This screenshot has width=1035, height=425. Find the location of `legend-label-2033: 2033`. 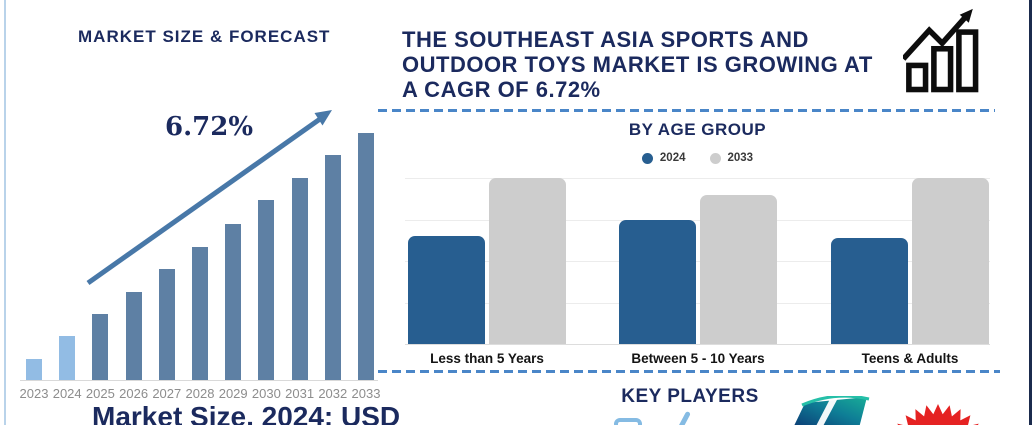

legend-label-2033: 2033 is located at coordinates (740, 158).